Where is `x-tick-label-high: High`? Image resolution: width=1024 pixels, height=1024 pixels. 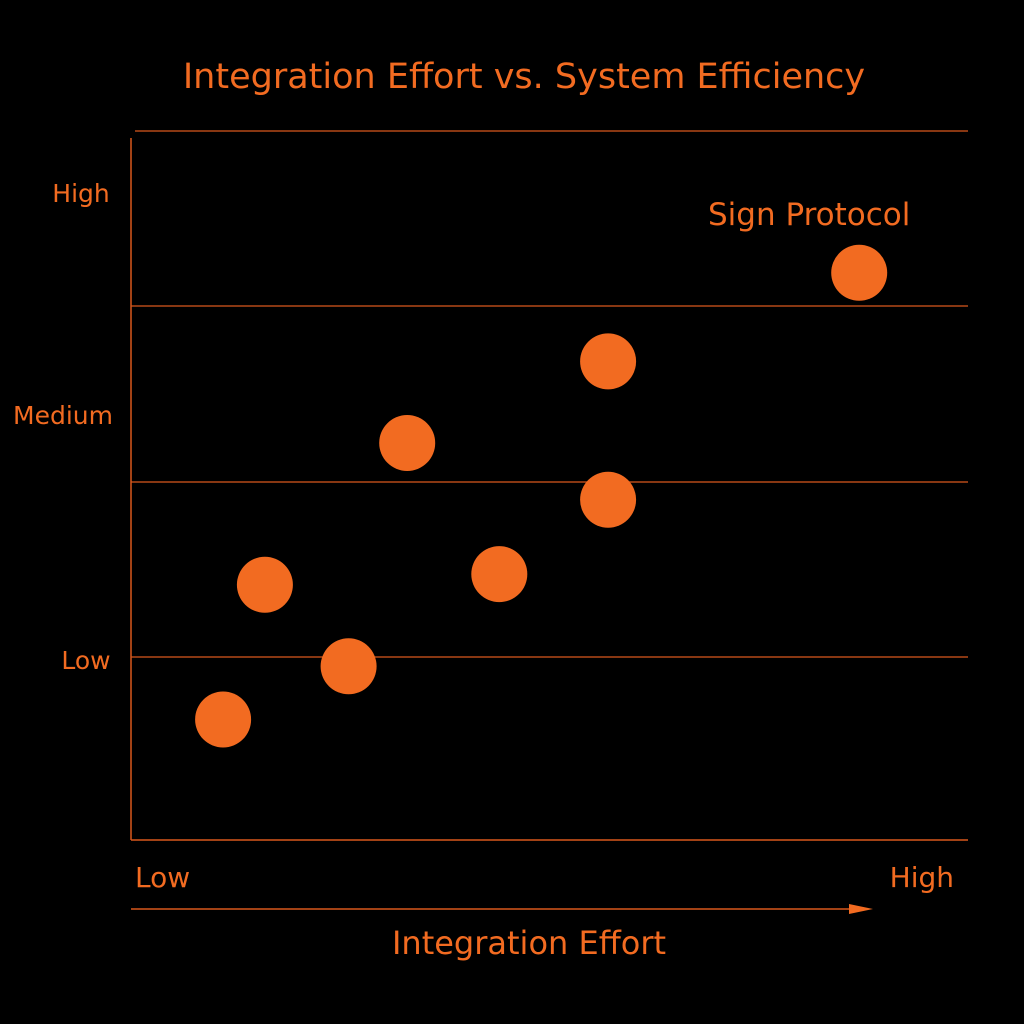
x-tick-label-high: High is located at coordinates (922, 877).